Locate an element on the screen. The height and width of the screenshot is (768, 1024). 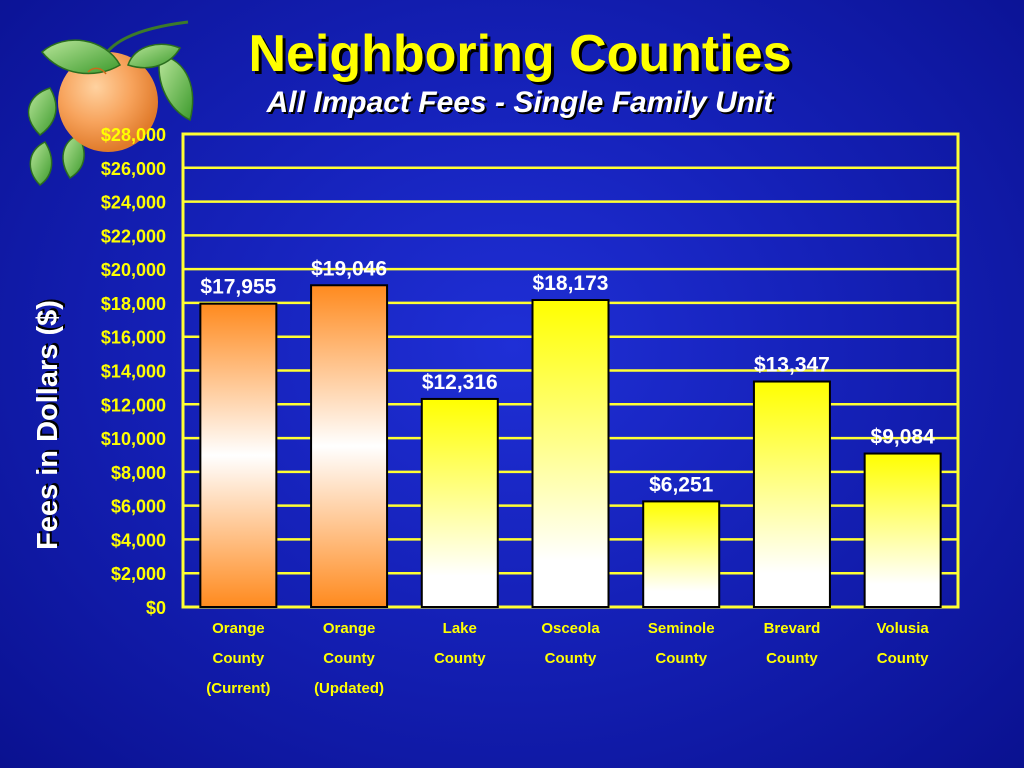
slide-title: Neighboring Counties is located at coordinates (520, 54).